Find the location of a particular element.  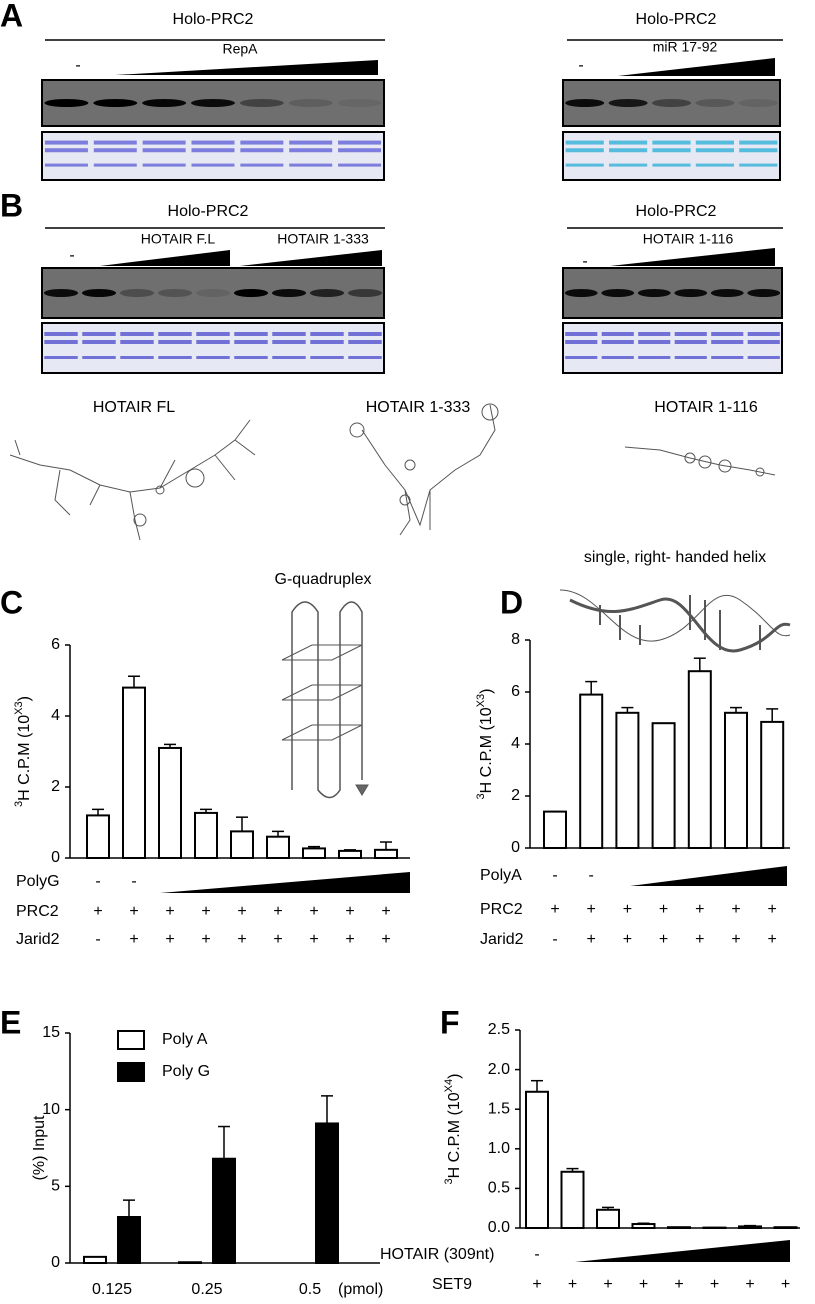

y-tick-label: 2.5 is located at coordinates (499, 1029).